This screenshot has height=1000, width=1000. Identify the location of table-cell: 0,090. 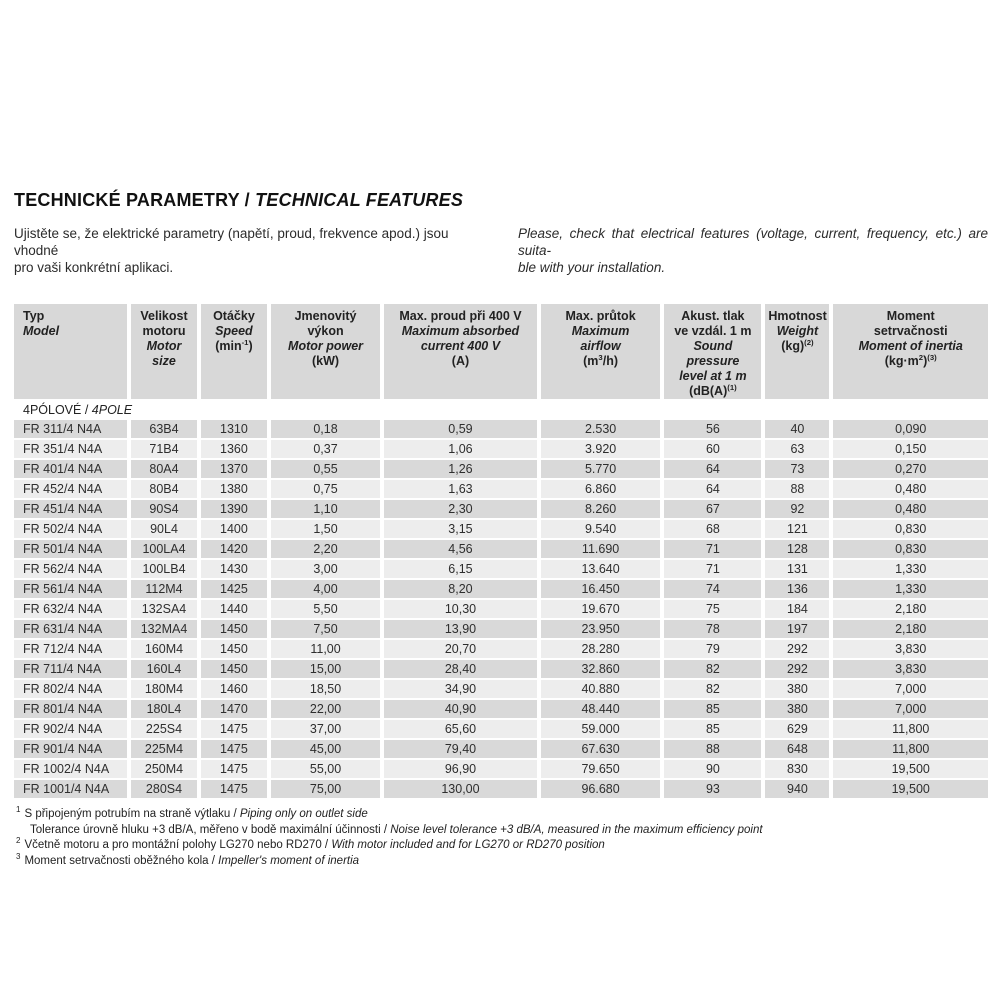
(910, 429).